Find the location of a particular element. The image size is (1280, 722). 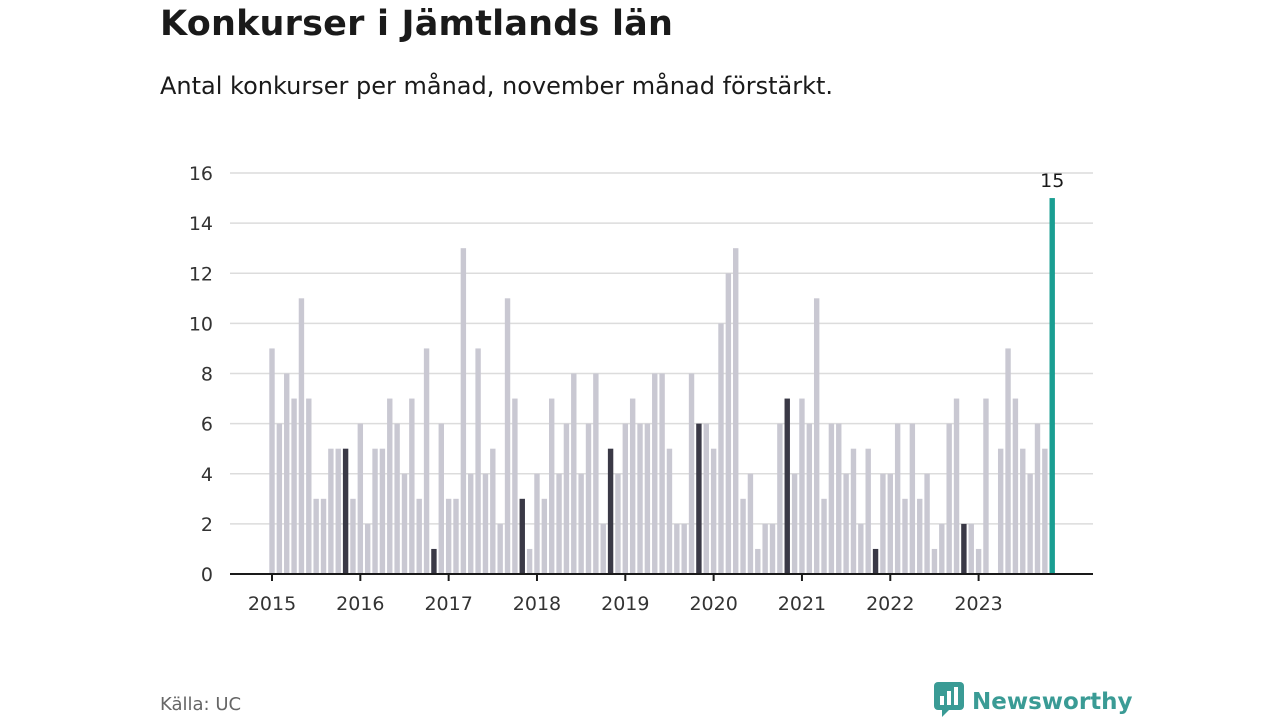

y-tick-label: 6 is located at coordinates (207, 425).